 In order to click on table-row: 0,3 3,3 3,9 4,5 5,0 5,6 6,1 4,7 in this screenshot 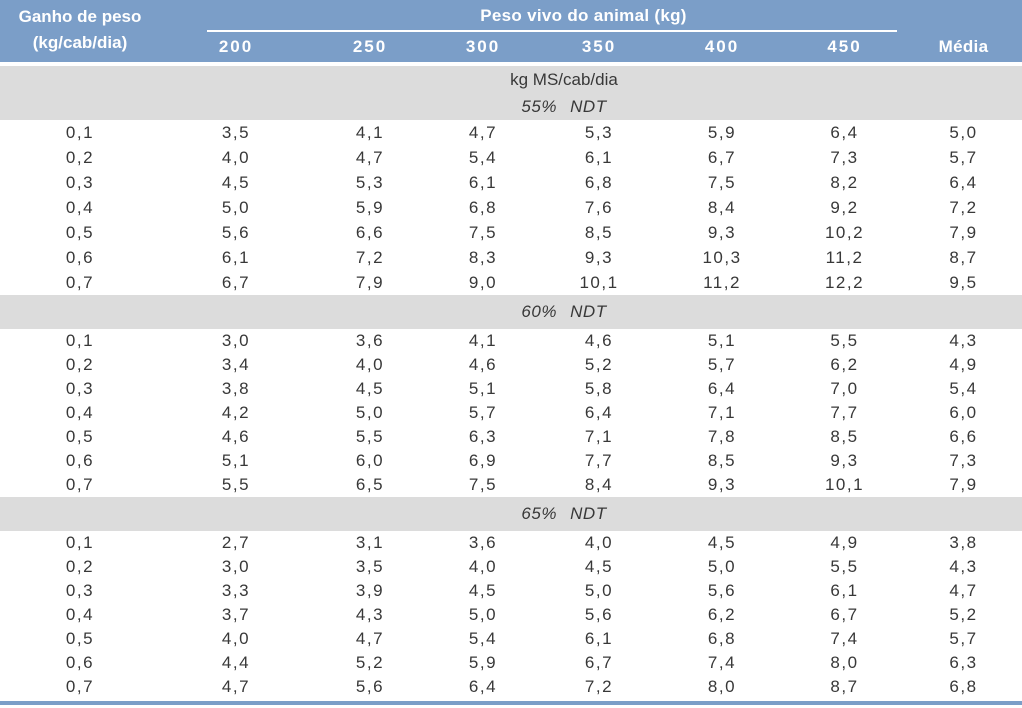, I will do `click(511, 591)`.